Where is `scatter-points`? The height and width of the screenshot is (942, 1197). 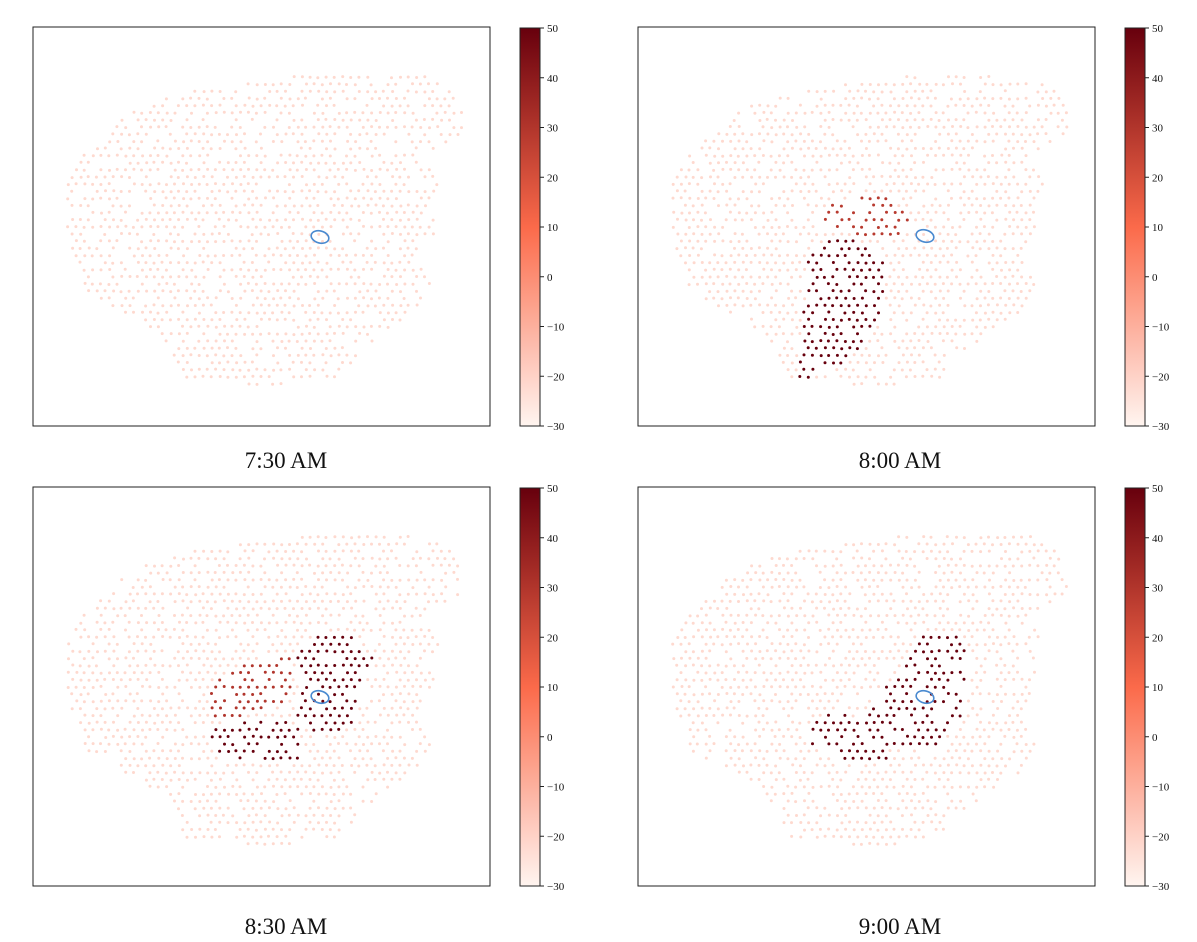 scatter-points is located at coordinates (264, 230).